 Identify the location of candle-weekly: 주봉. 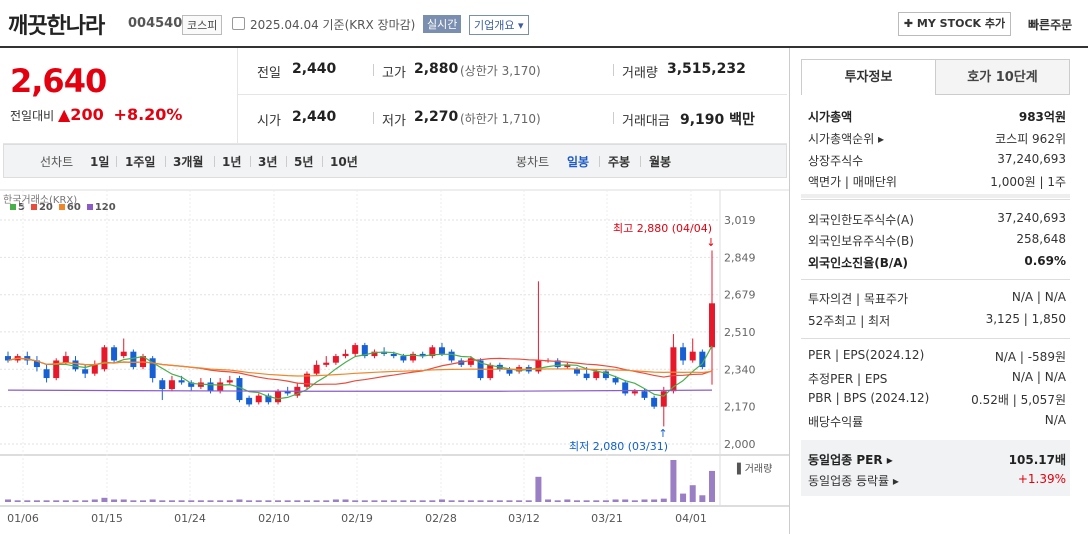
(619, 162).